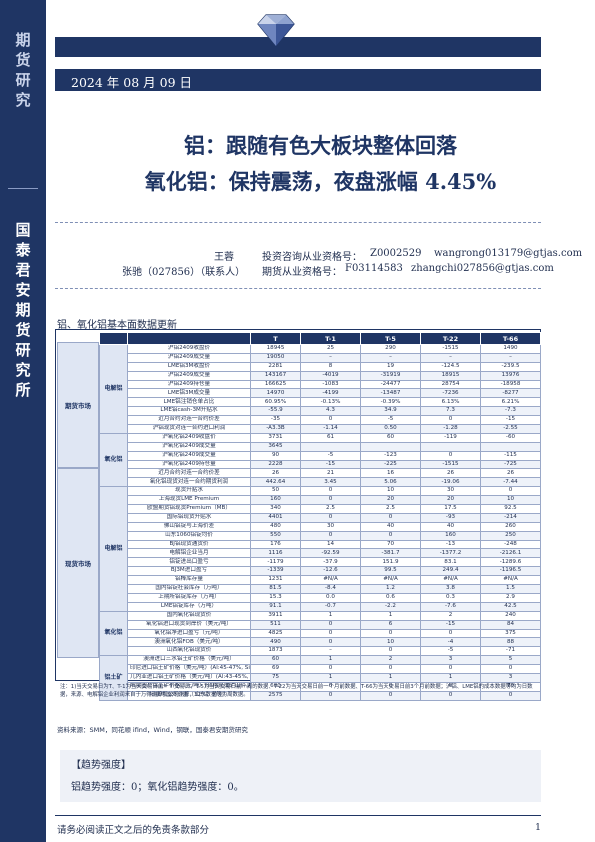 The width and height of the screenshot is (595, 842). Describe the element at coordinates (189, 437) in the screenshot. I see `row-label: 沪氧化铝2409收盘价` at that location.